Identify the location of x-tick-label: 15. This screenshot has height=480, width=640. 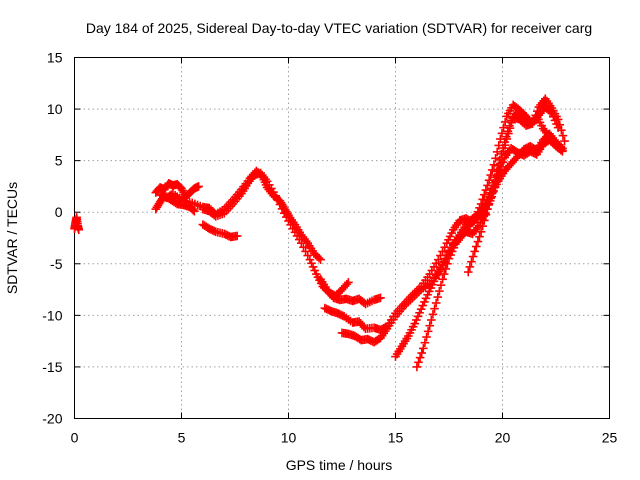
(396, 438).